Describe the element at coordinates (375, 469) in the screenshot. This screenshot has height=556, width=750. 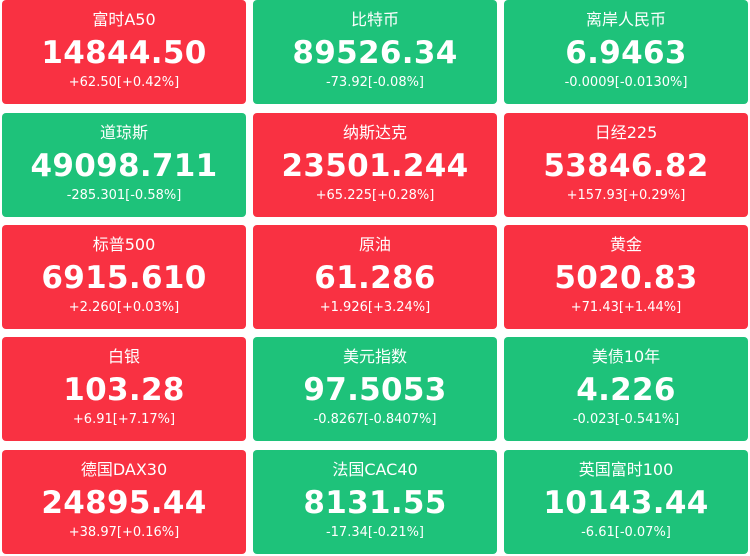
I see `quote-name: 法国CAC40` at that location.